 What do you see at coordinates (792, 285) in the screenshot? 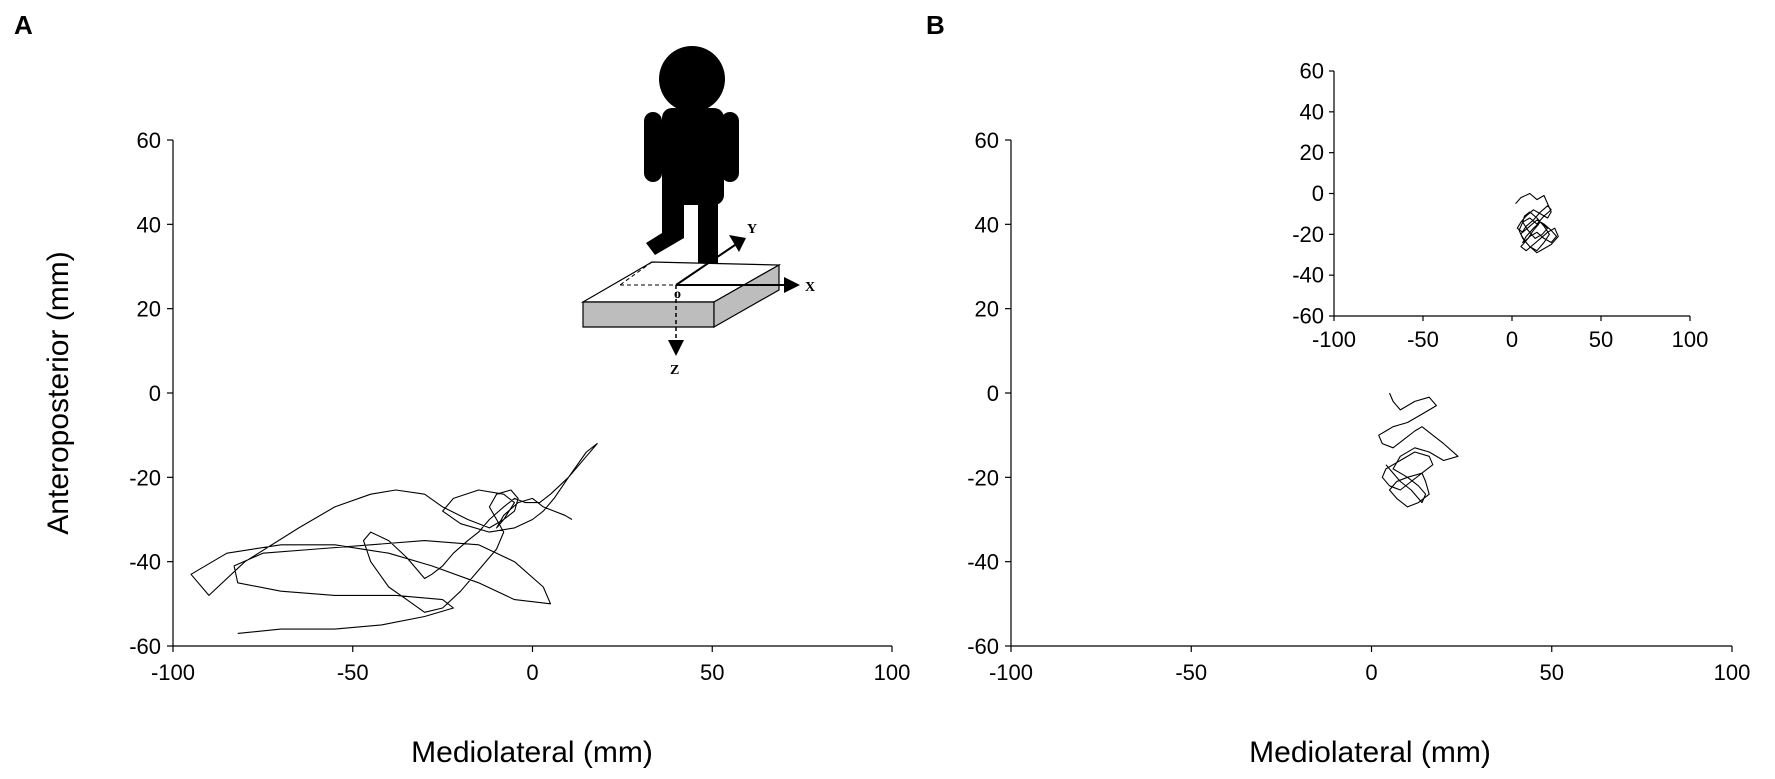
I see `x-axis-arrowhead` at bounding box center [792, 285].